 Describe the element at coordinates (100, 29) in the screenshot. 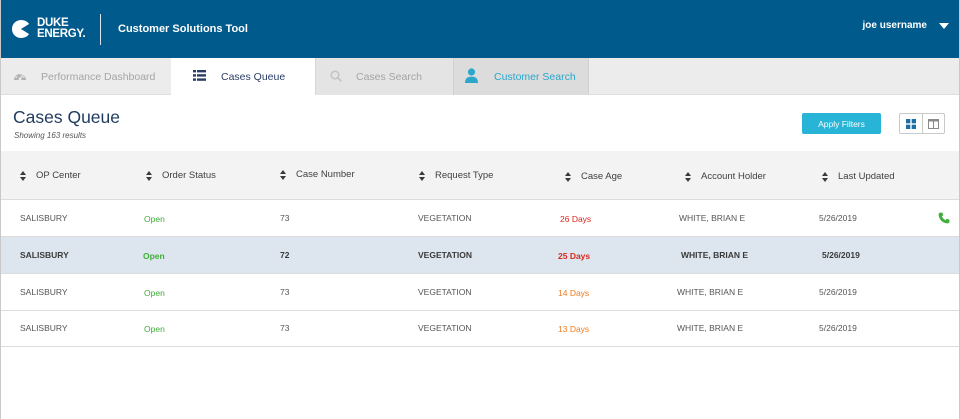

I see `header-divider` at that location.